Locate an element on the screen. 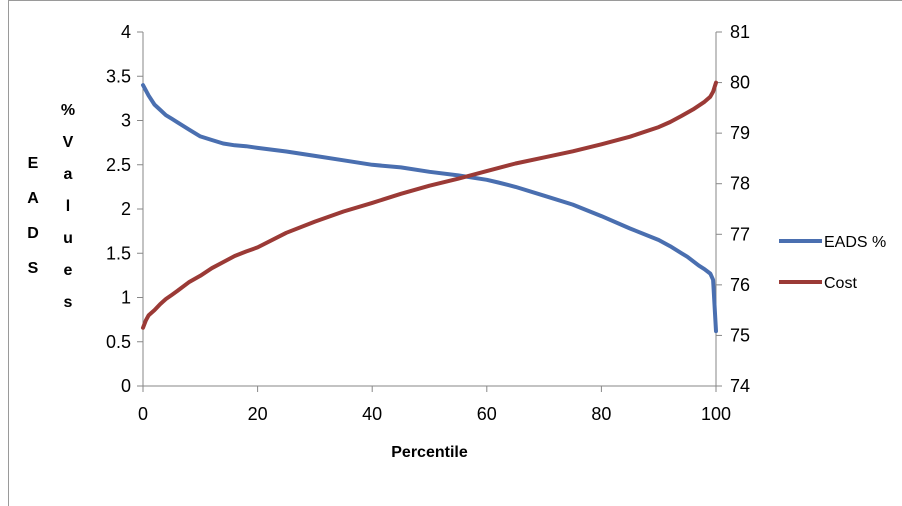 This screenshot has height=506, width=902. x-tick-label: 80 is located at coordinates (601, 414).